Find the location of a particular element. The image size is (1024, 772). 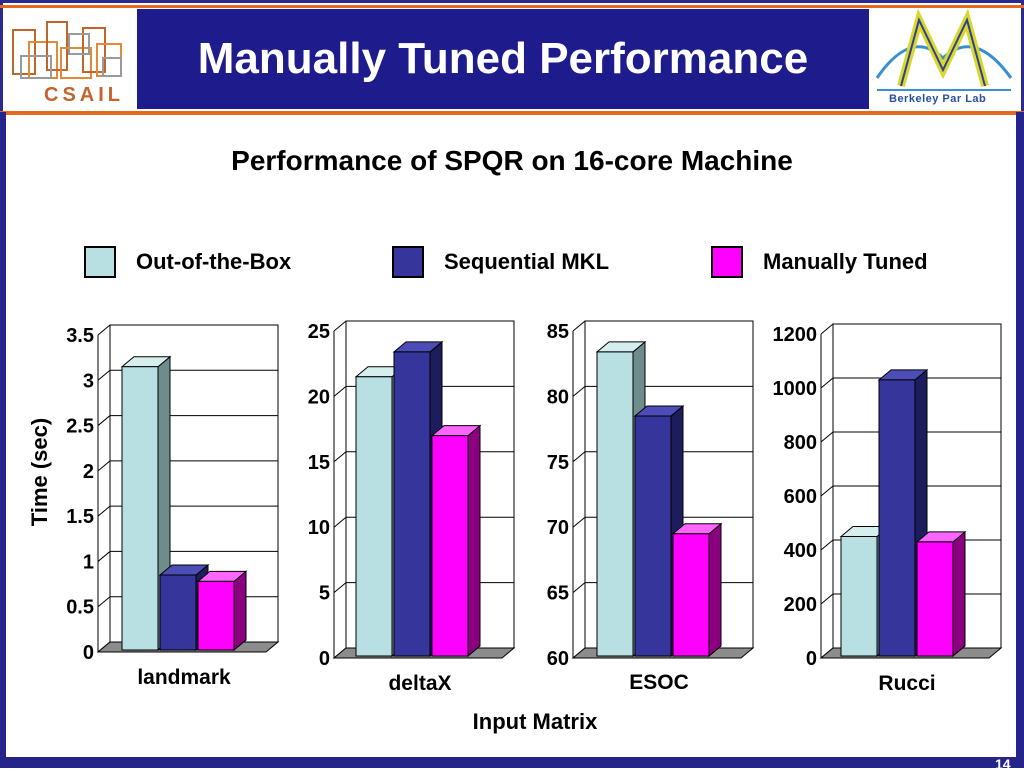

y-tick-label-deltaX: 10 is located at coordinates (319, 528).